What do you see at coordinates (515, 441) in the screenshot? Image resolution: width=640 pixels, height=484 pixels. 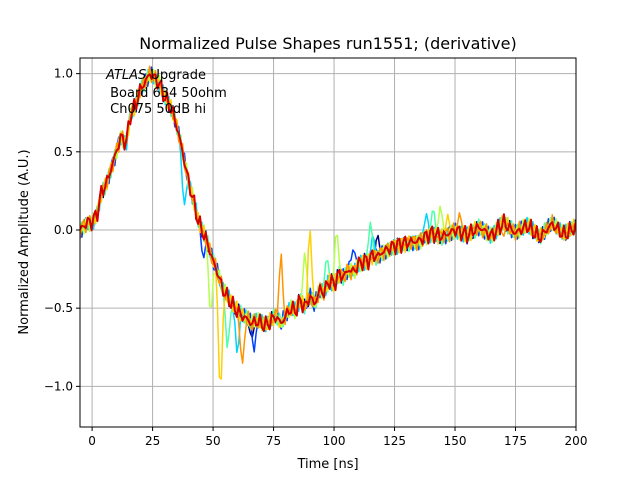 I see `x-tick-label: 175` at bounding box center [515, 441].